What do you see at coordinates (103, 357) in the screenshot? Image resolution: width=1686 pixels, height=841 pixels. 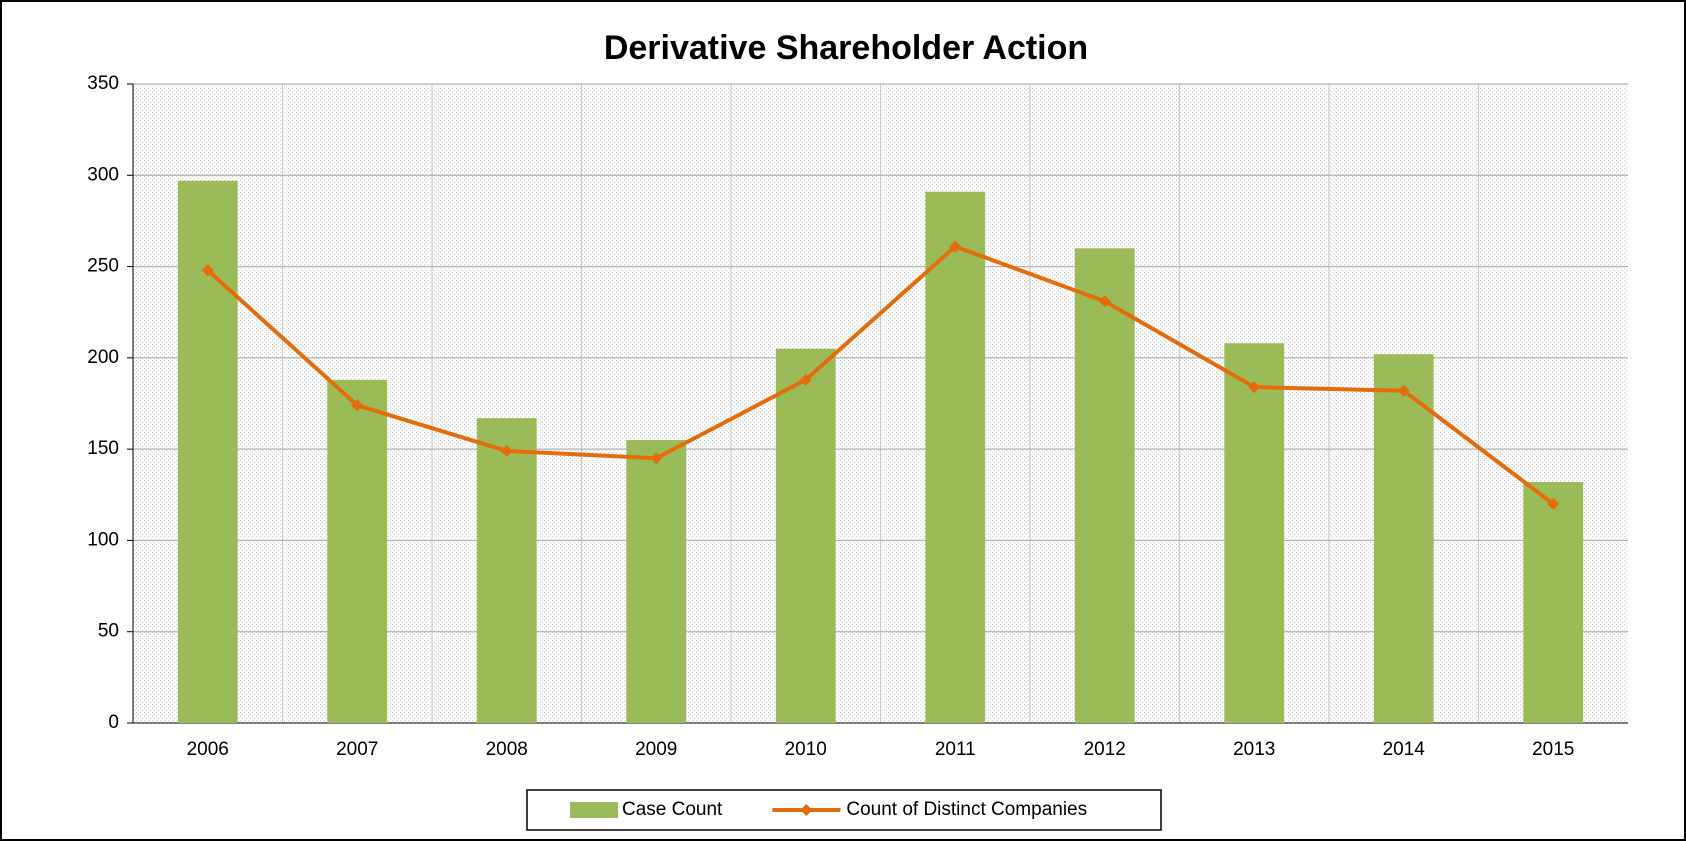 I see `y-tick-label: 200` at bounding box center [103, 357].